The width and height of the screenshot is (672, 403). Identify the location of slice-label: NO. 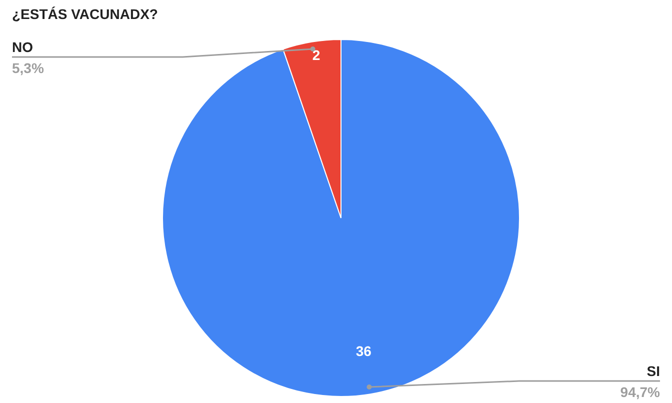
(23, 47).